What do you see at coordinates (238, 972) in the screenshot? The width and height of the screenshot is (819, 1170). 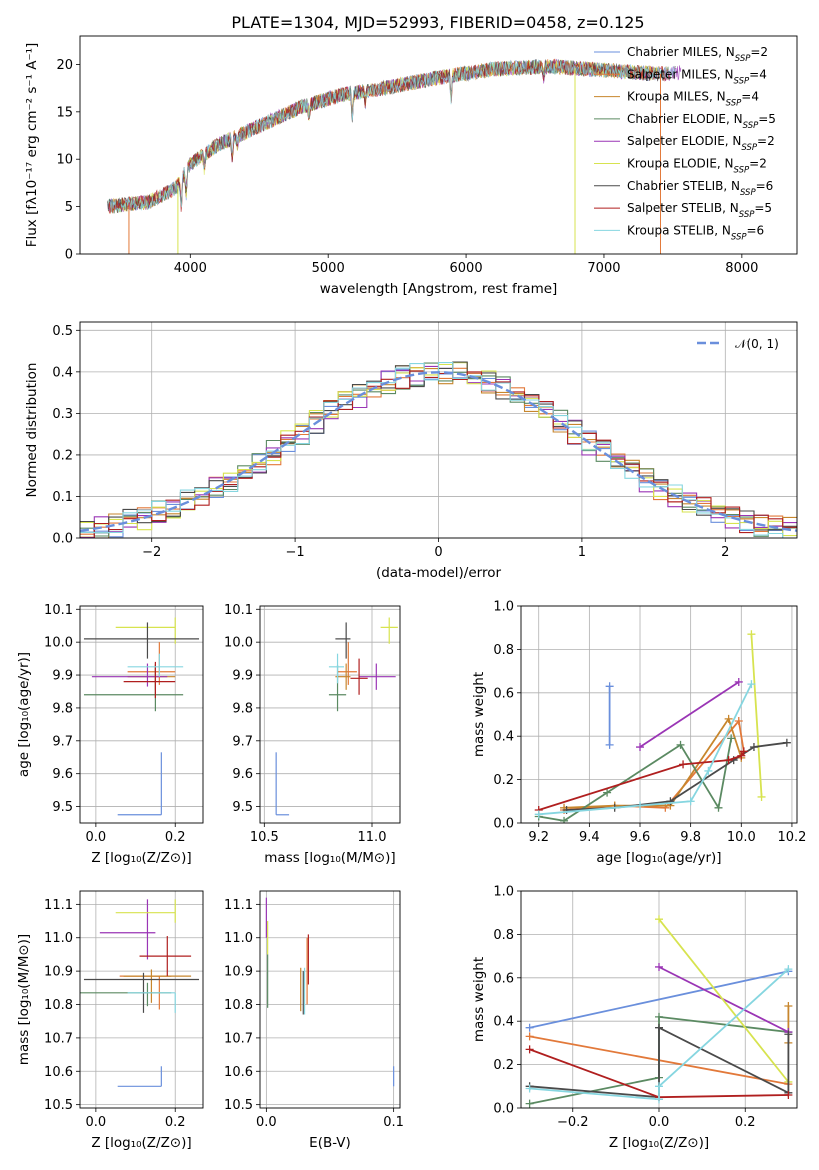 I see `y-tick-label: 10.9` at bounding box center [238, 972].